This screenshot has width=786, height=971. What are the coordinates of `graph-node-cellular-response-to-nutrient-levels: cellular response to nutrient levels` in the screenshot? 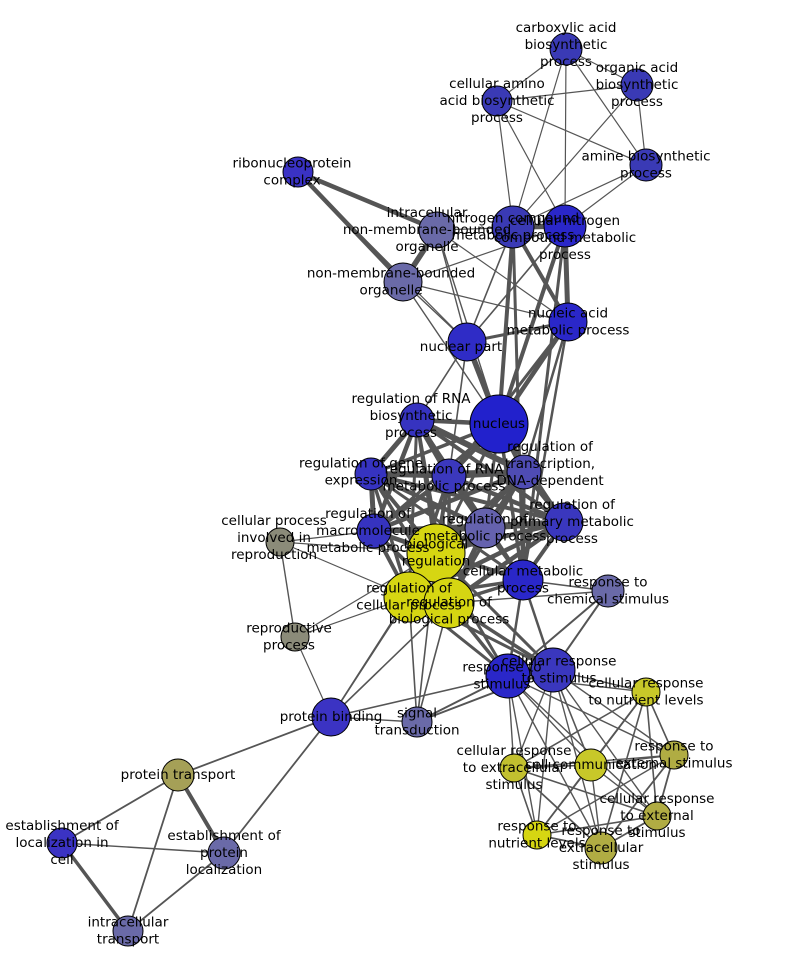 It's located at (646, 692).